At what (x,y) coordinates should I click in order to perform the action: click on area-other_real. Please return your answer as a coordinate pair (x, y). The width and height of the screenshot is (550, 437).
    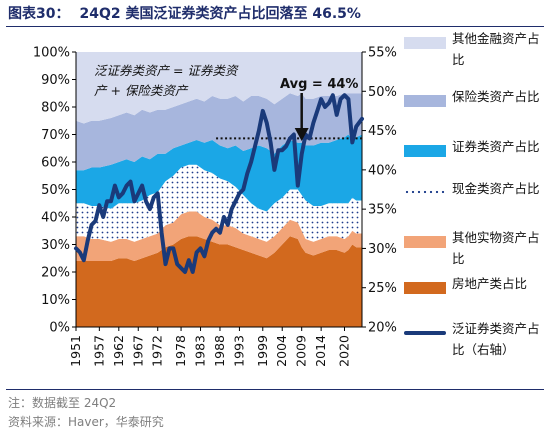
    Looking at the image, I should click on (219, 236).